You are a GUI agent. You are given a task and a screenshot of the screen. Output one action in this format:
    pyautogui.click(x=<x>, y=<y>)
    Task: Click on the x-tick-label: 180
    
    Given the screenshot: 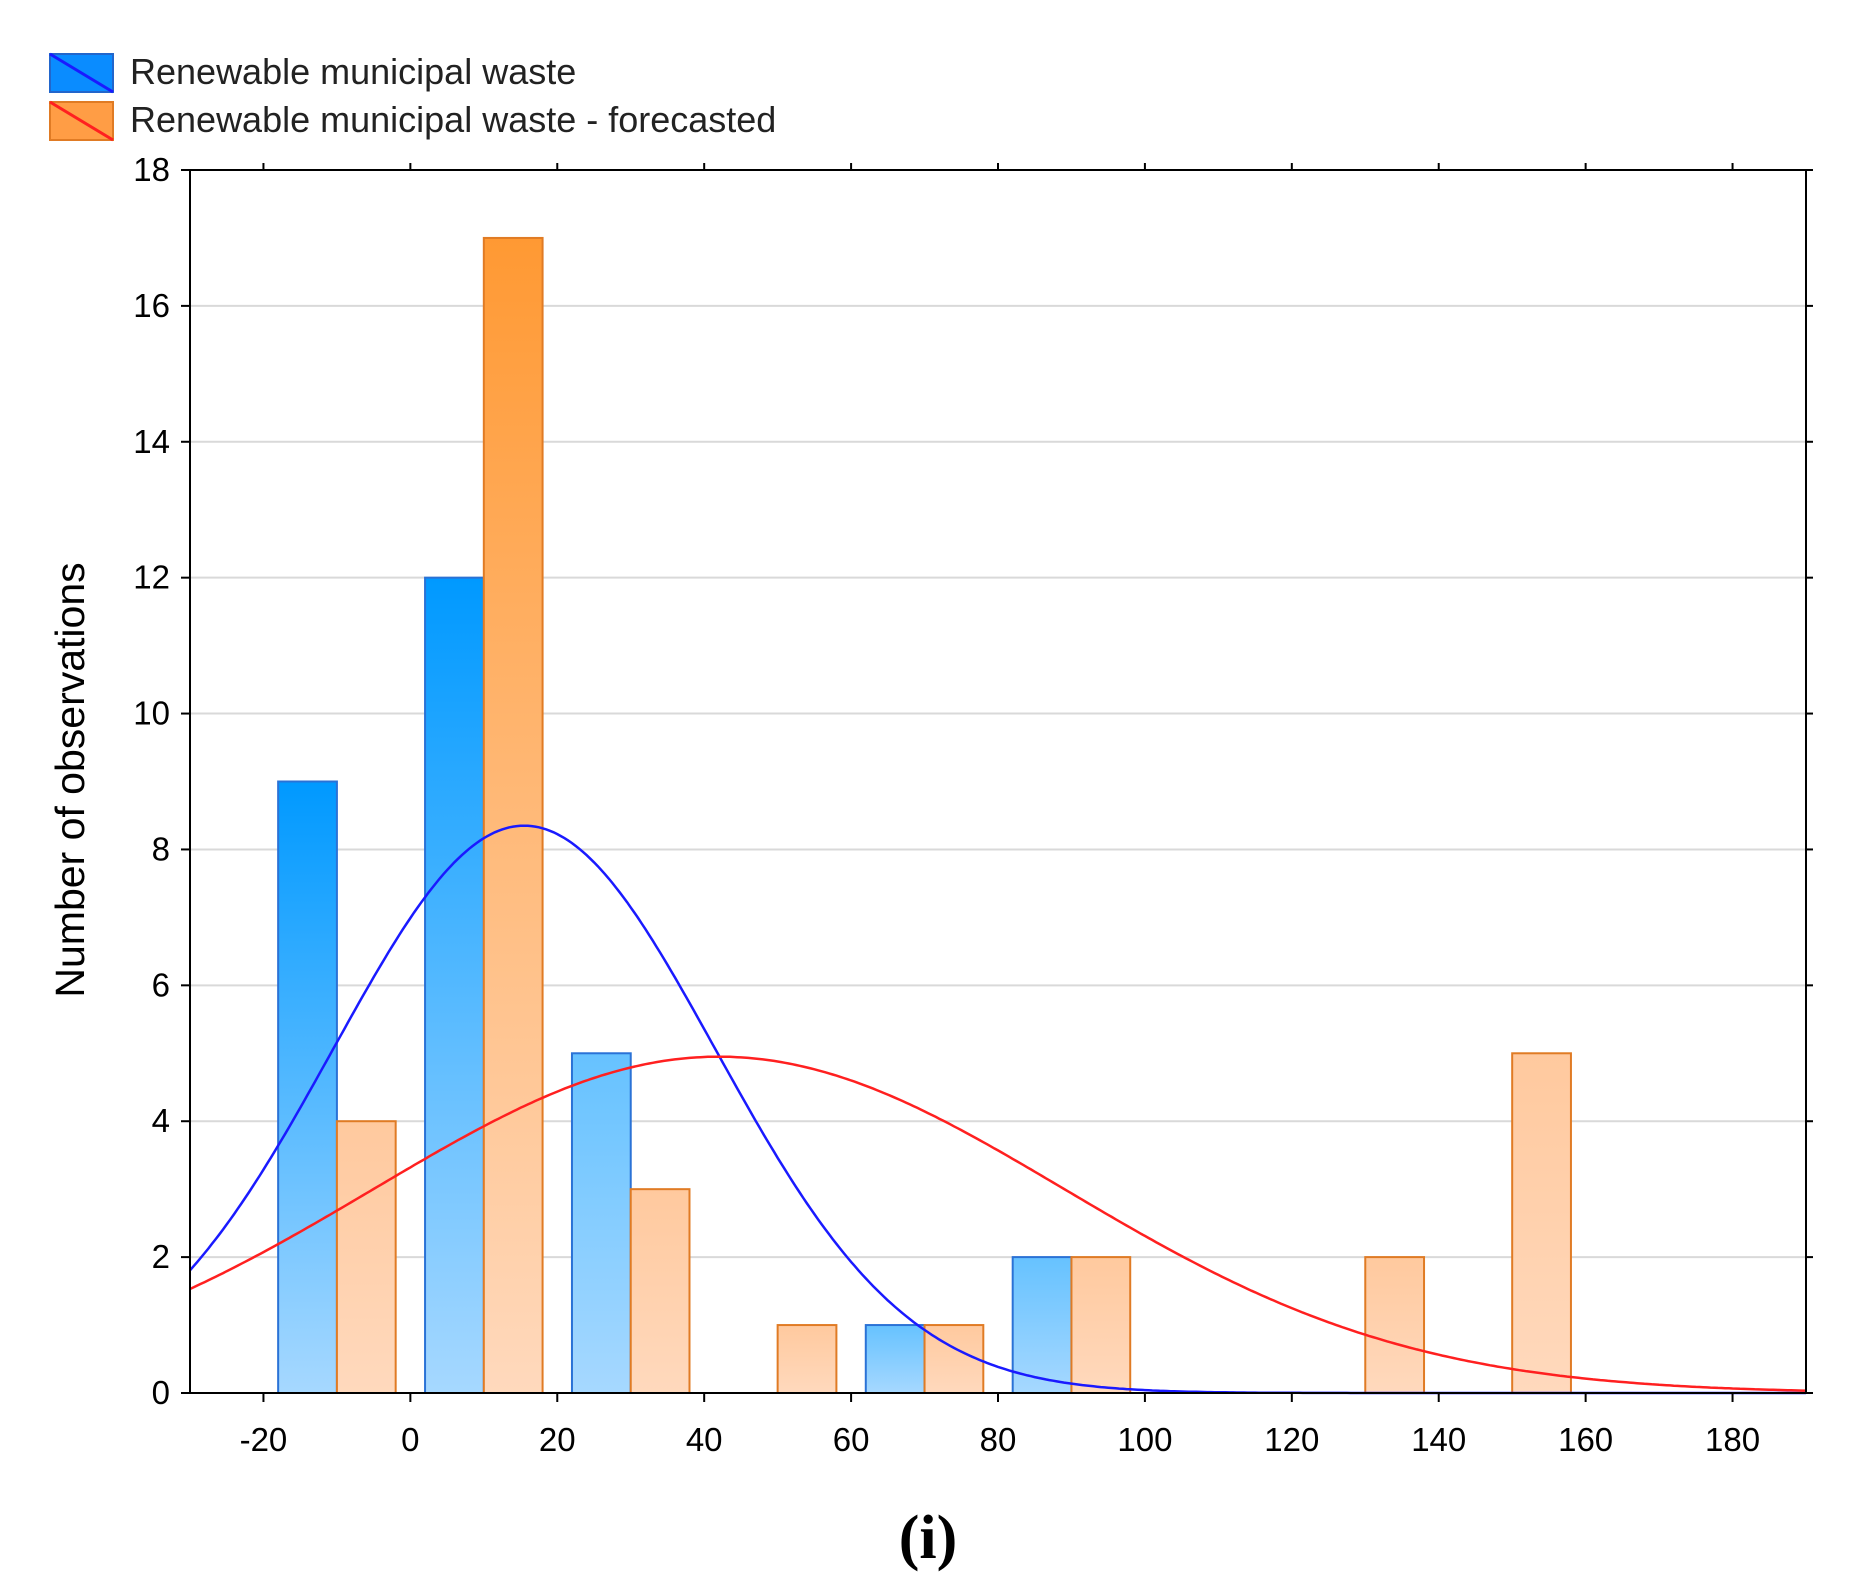 What is the action you would take?
    pyautogui.click(x=1732, y=1439)
    